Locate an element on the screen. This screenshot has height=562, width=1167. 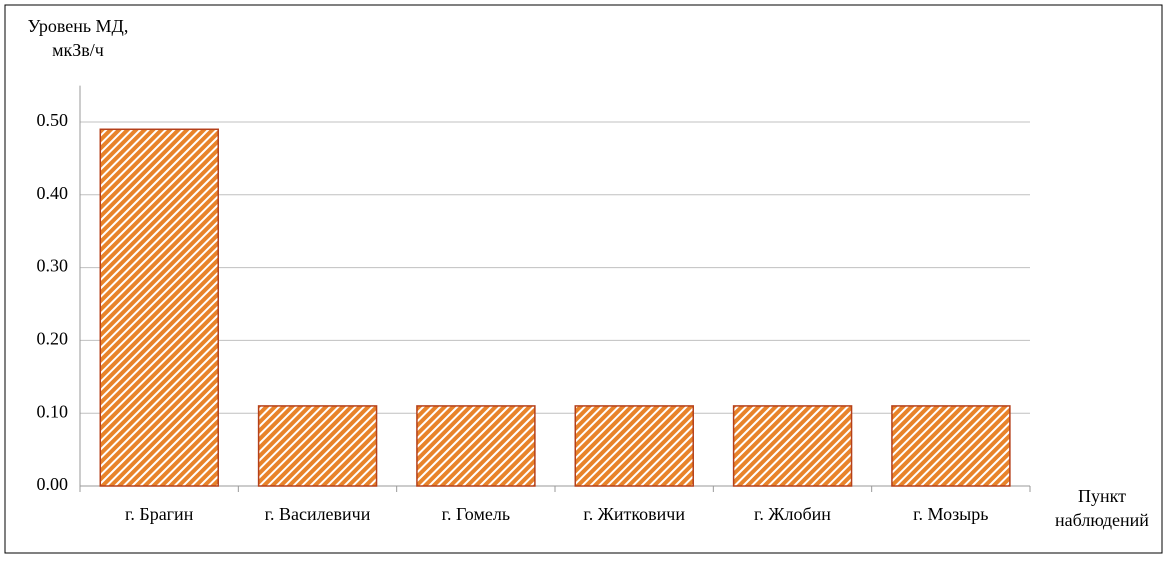
x-tick-label: г. Житковичи is located at coordinates (634, 514).